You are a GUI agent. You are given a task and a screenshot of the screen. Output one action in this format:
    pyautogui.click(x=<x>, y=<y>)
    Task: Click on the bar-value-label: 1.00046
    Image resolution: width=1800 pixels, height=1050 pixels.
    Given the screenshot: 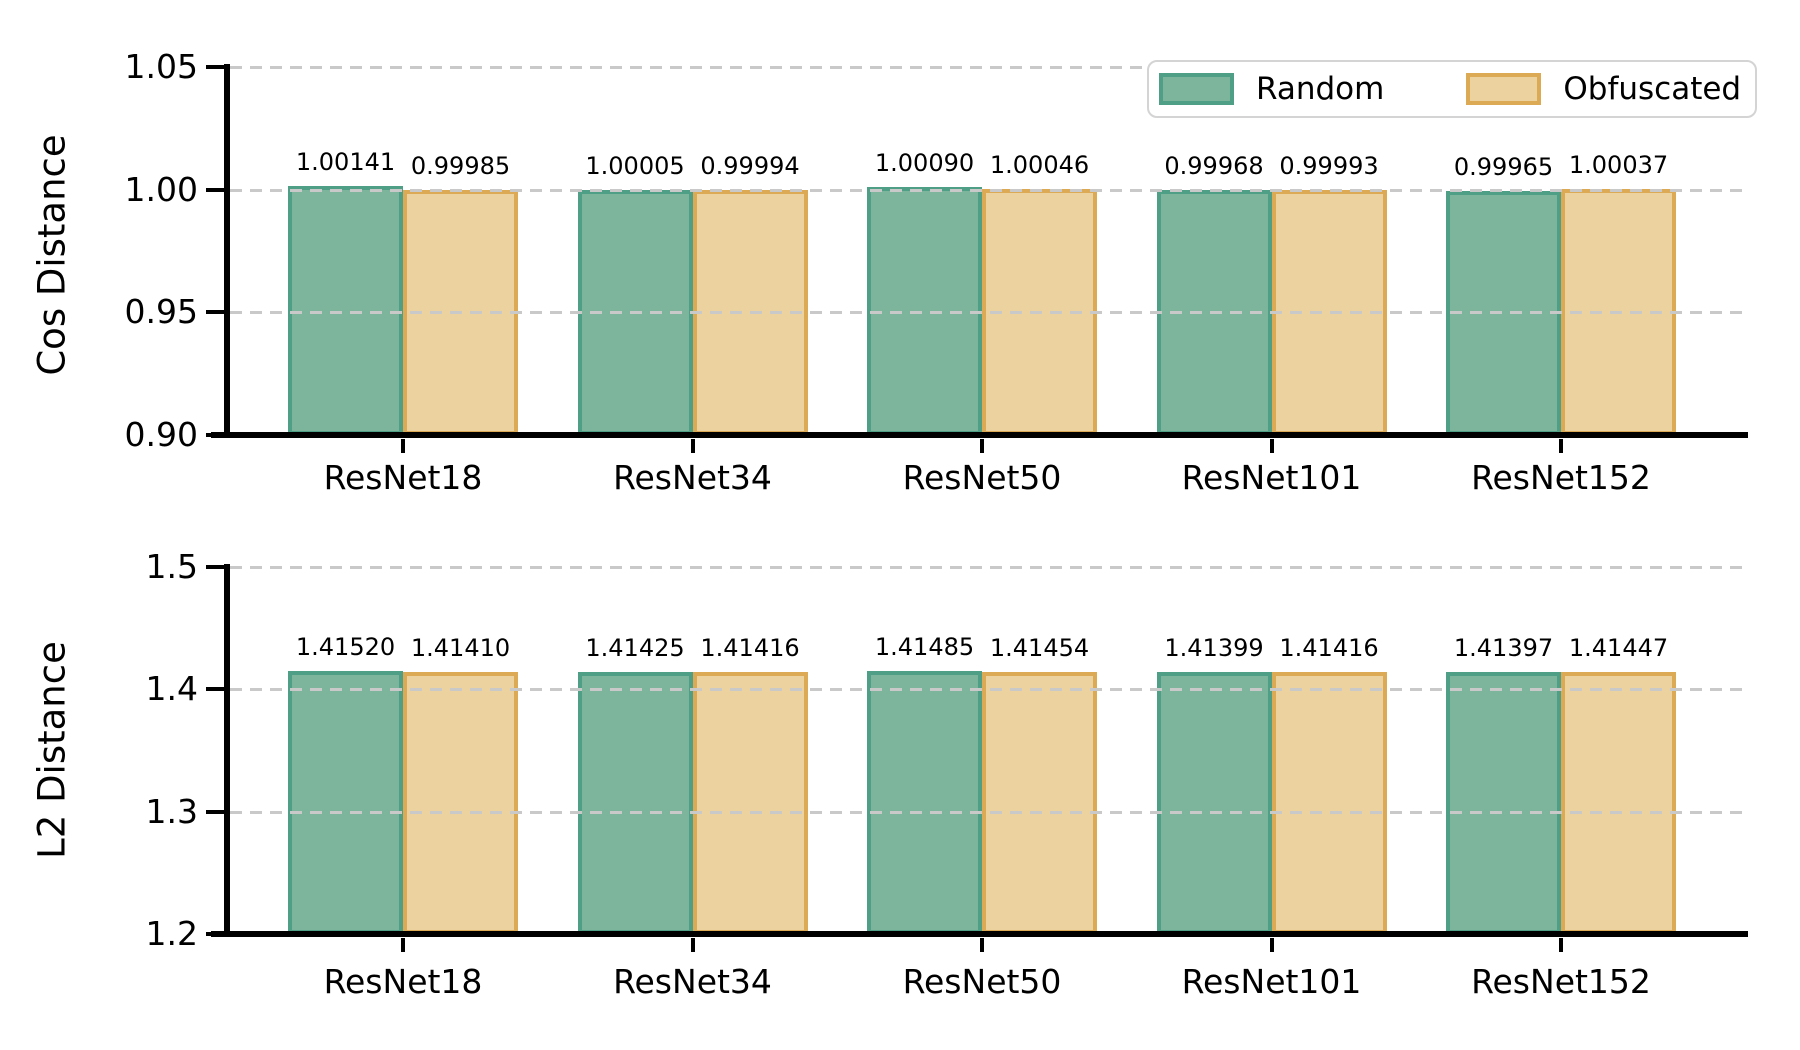 What is the action you would take?
    pyautogui.click(x=1039, y=164)
    